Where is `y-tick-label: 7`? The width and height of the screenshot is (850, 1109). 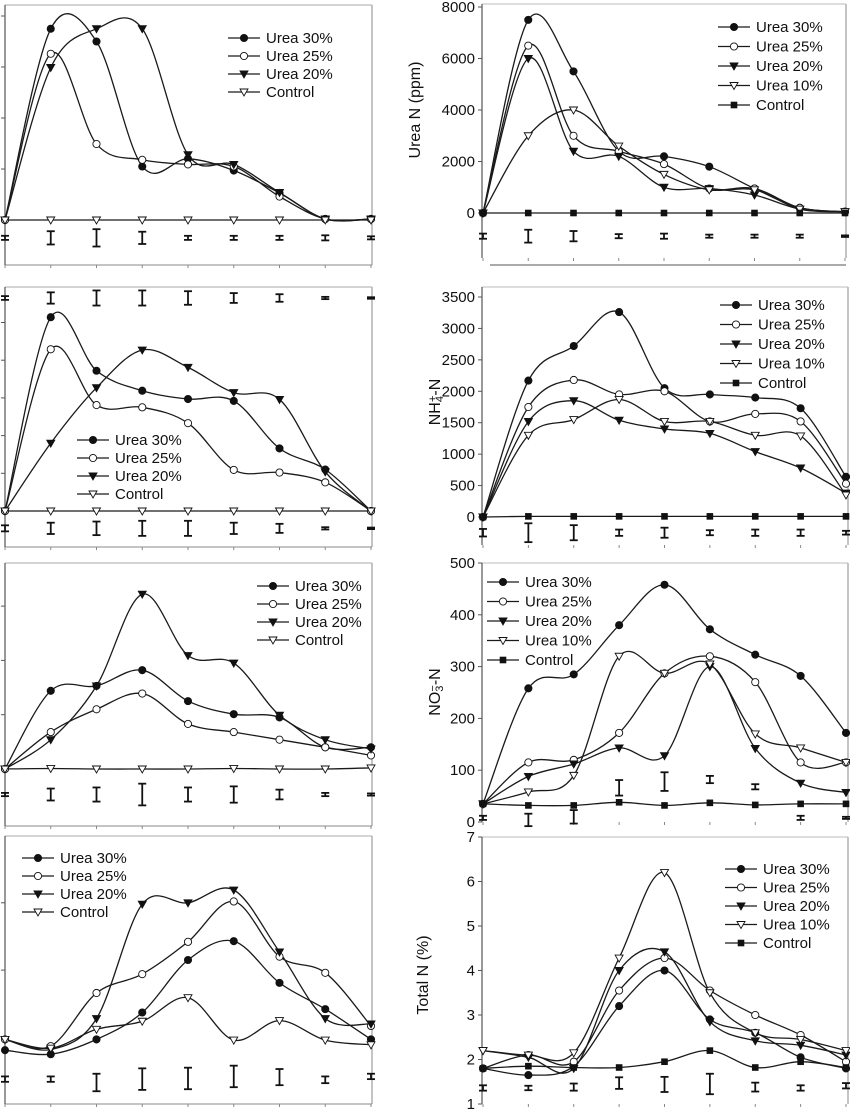 y-tick-label: 7 is located at coordinates (471, 837).